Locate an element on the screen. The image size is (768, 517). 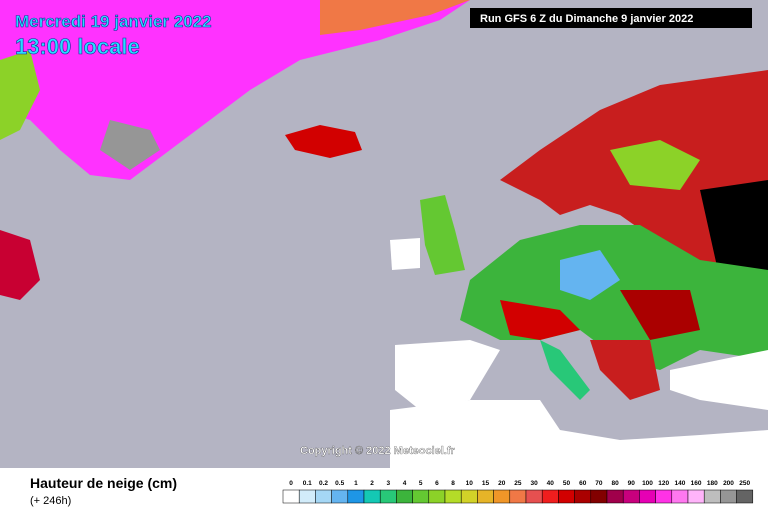
time: 13:00 locale is located at coordinates (77, 46).